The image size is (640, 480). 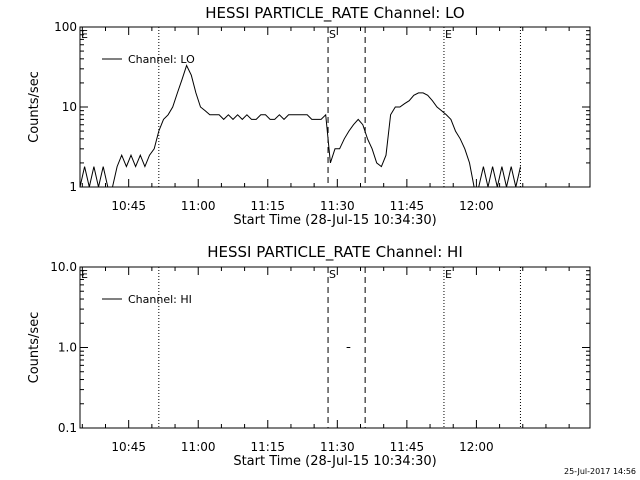 I want to click on y-tick-label: 0.1, so click(x=67, y=428).